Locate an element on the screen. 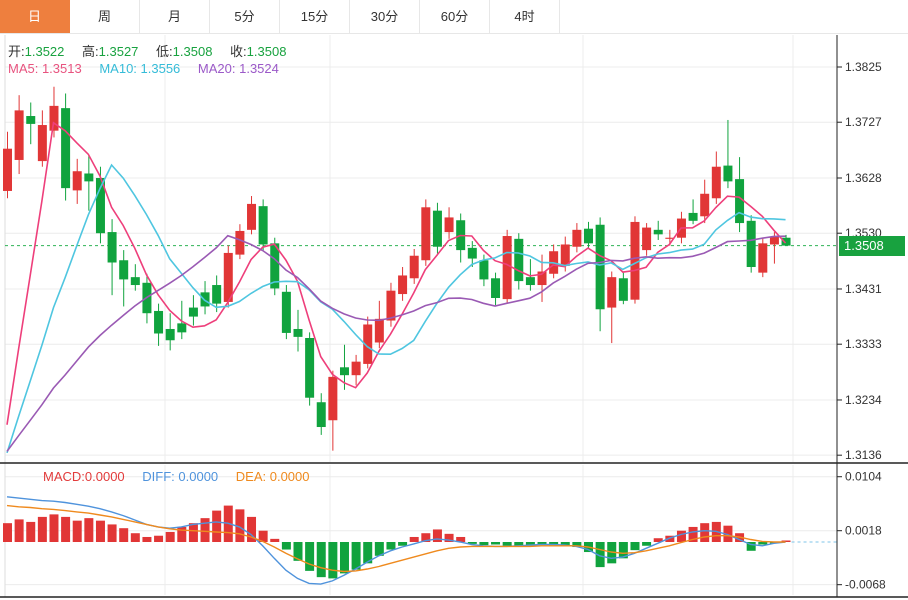 The height and width of the screenshot is (600, 908). low-label: 低: is located at coordinates (164, 51).